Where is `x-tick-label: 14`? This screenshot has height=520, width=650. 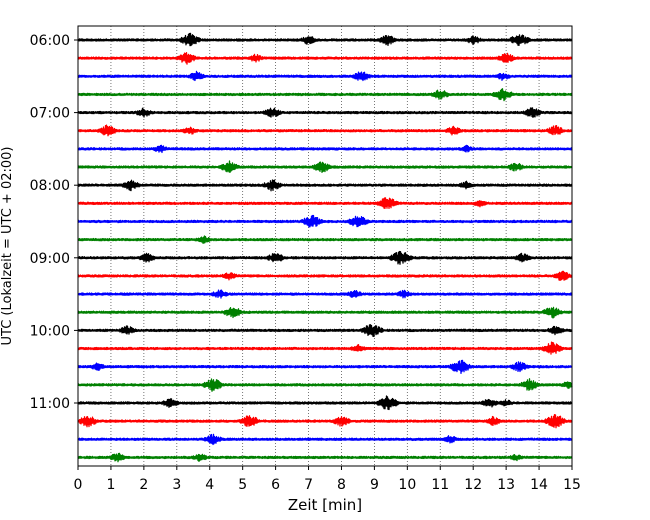
x-tick-label: 14 is located at coordinates (539, 485).